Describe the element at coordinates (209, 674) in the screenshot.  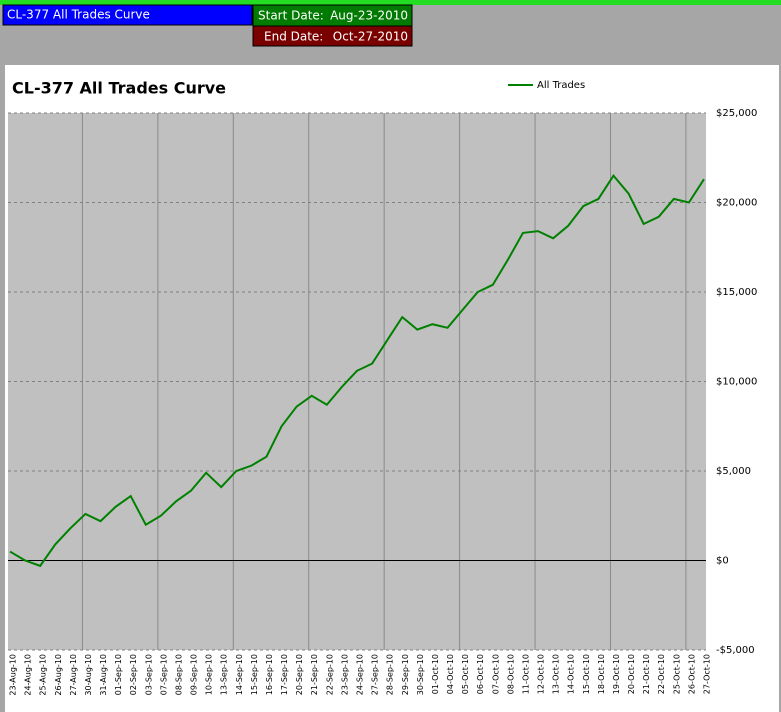
I see `x-tick-label: 10-Sep-10` at that location.